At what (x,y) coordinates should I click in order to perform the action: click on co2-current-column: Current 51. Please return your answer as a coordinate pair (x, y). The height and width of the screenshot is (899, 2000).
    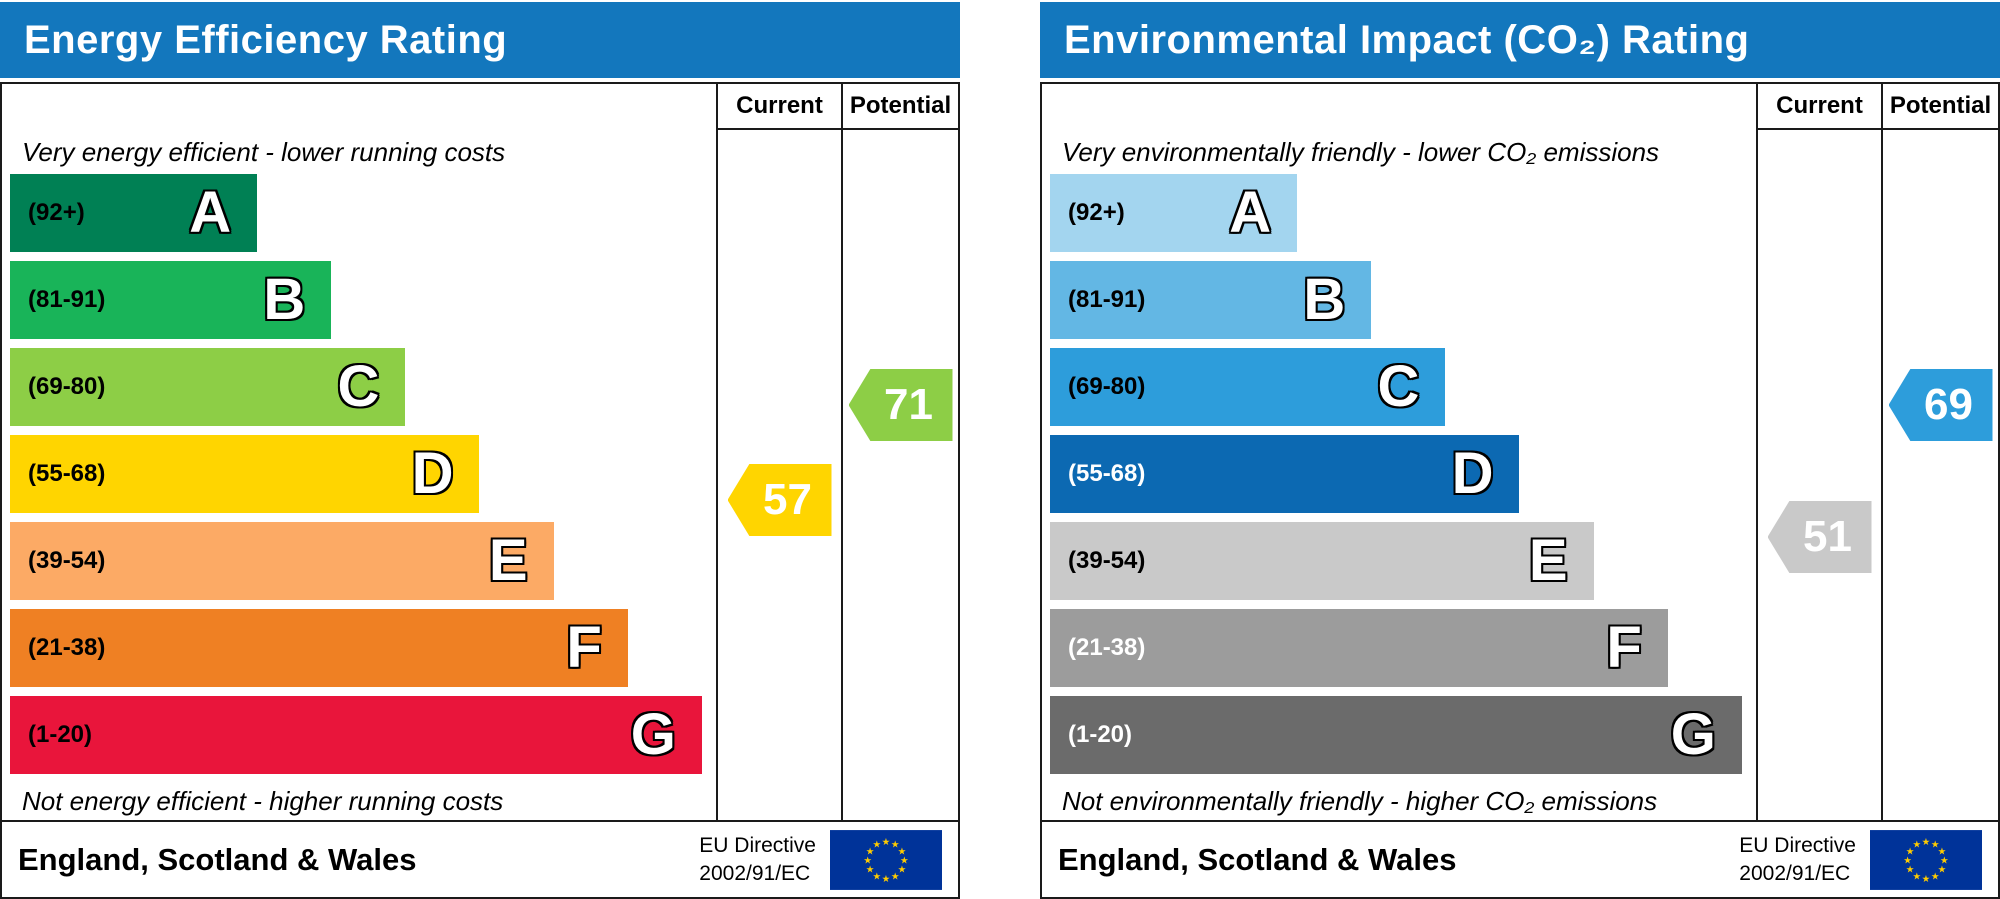
    Looking at the image, I should click on (1818, 452).